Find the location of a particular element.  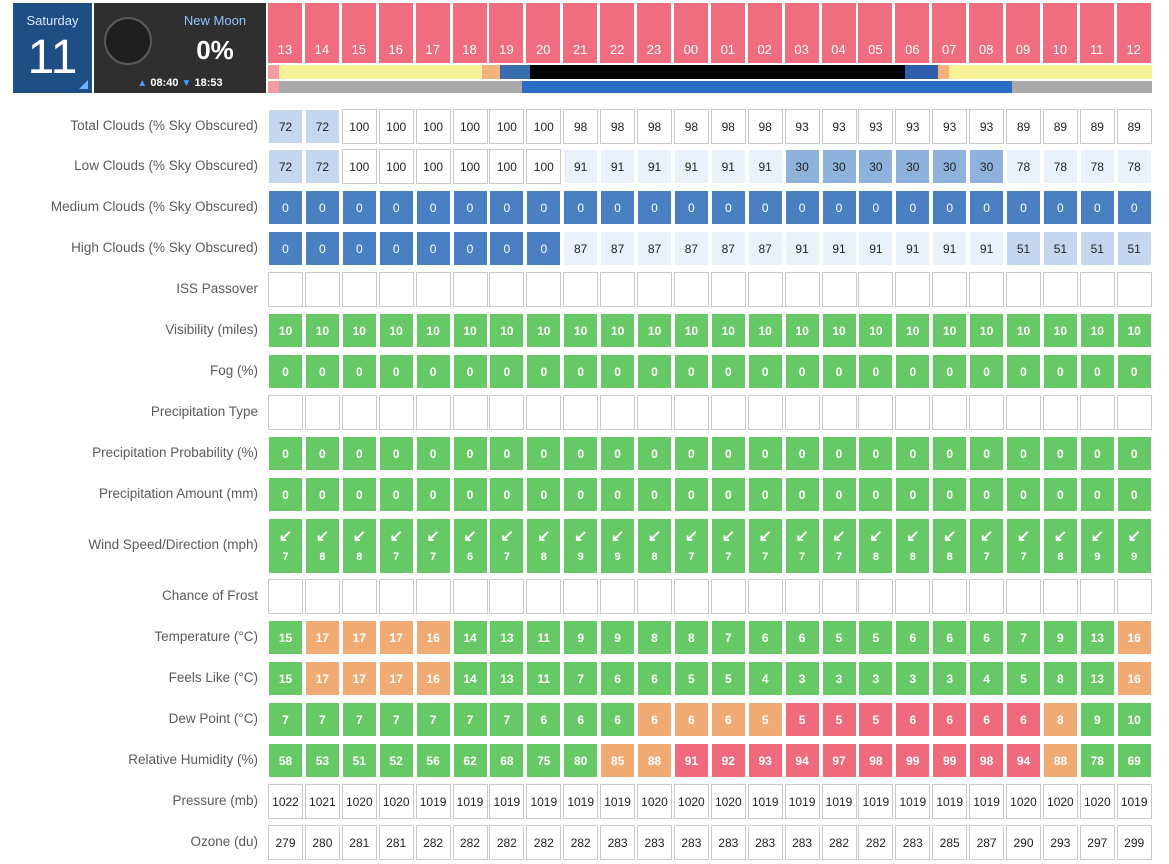

data-cell: 53 is located at coordinates (322, 760).